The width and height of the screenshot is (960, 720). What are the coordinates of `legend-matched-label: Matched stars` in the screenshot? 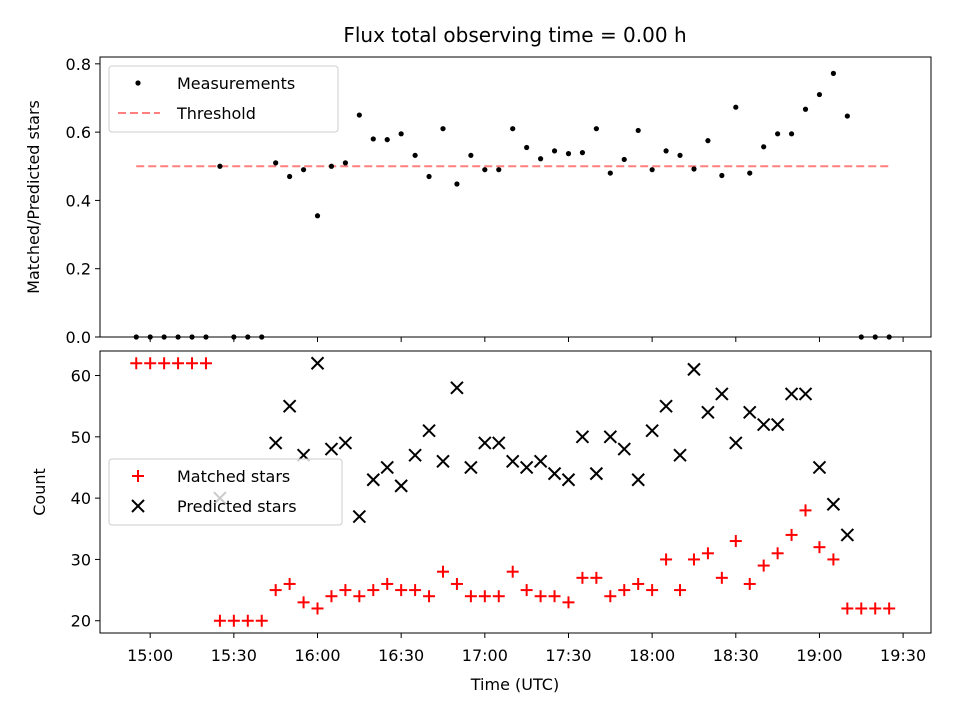 It's located at (233, 476).